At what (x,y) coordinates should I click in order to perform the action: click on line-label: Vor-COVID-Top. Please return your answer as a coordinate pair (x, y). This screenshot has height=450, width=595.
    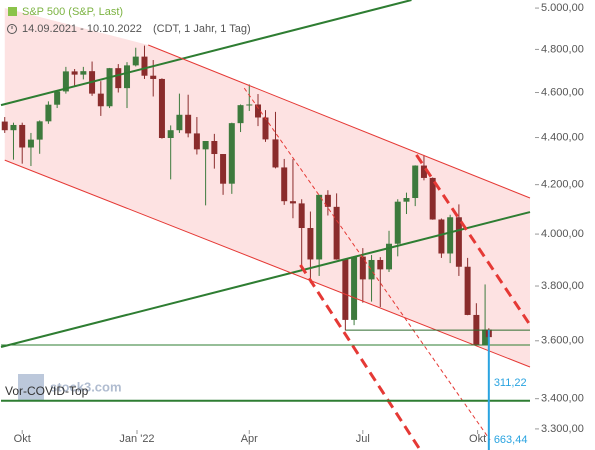
    Looking at the image, I should click on (47, 391).